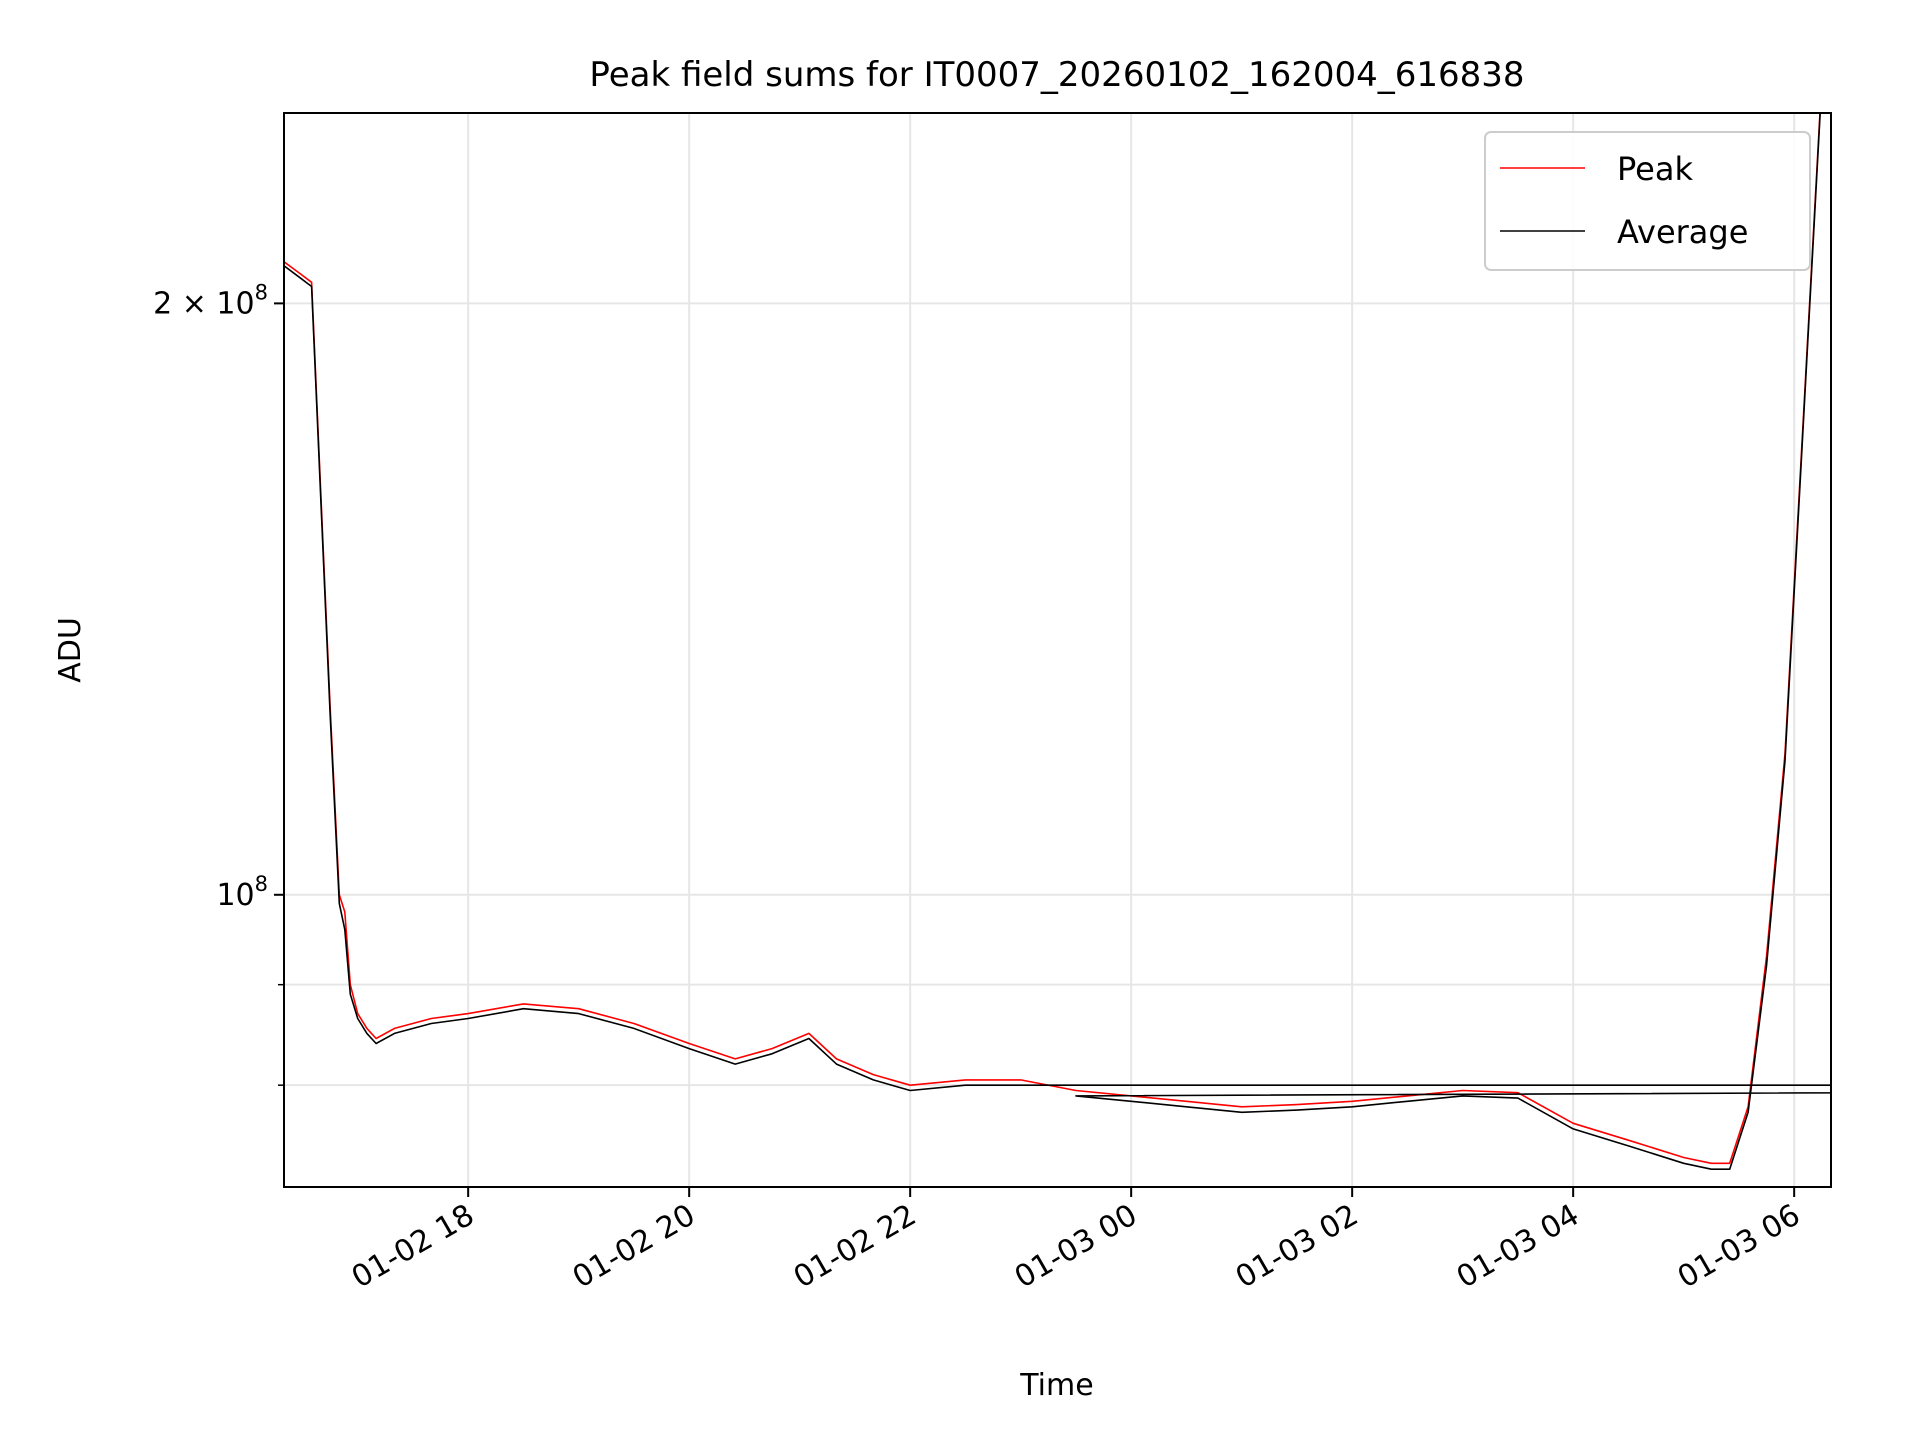  Describe the element at coordinates (210, 300) in the screenshot. I see `y-tick-label: 2 × 108` at that location.